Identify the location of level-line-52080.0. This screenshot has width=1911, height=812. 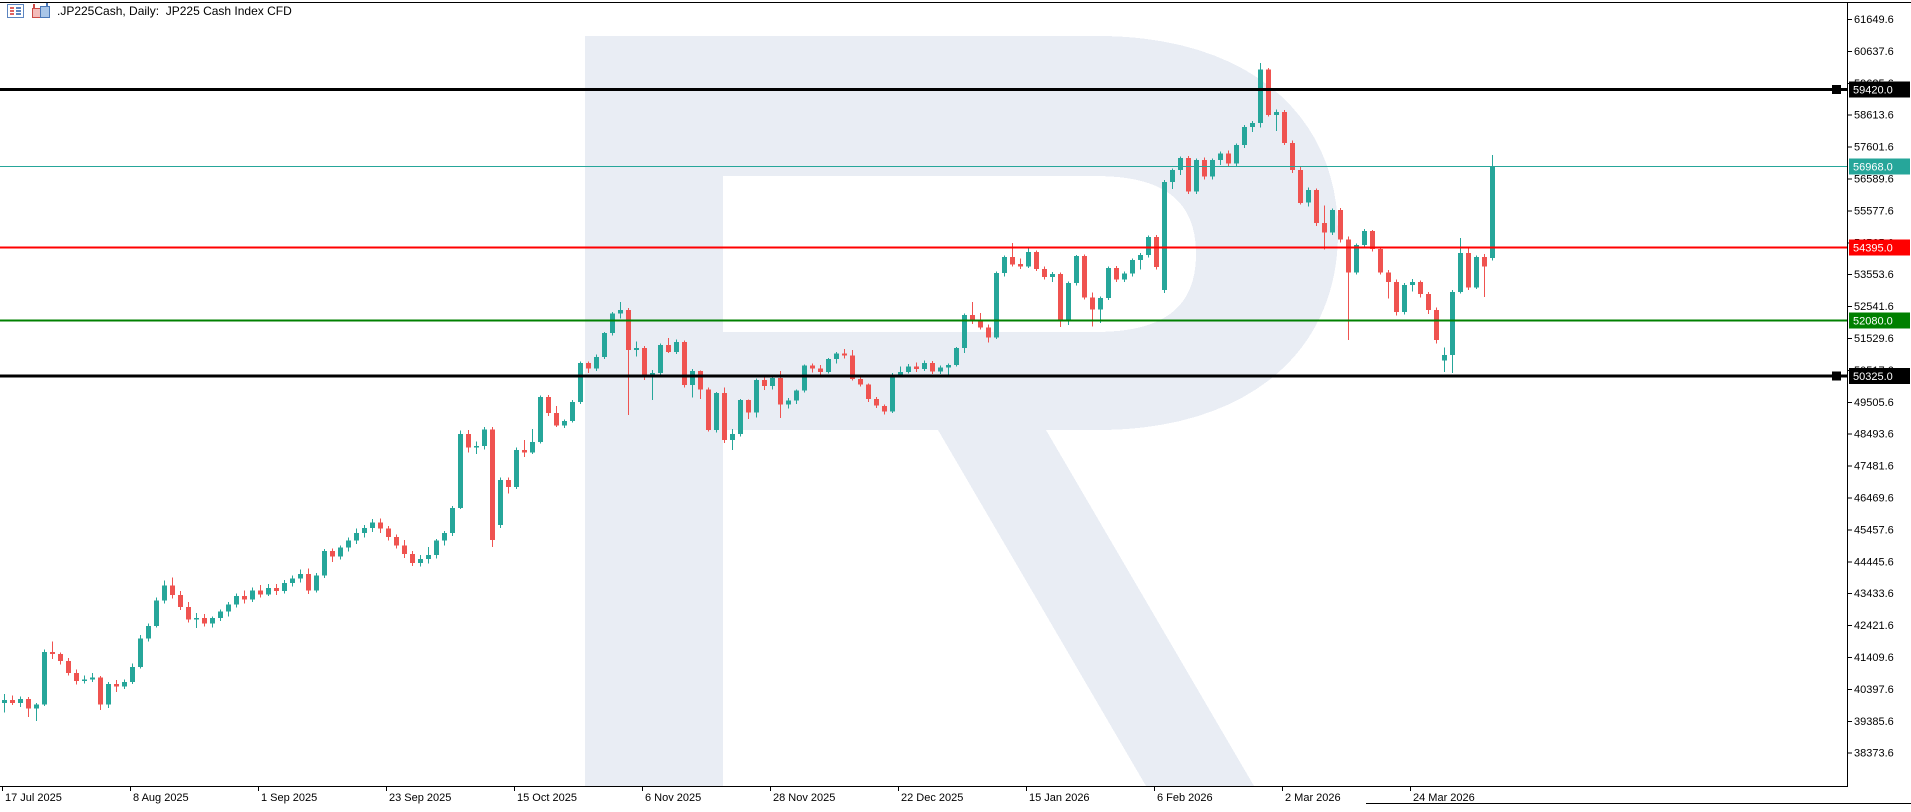
(923, 320).